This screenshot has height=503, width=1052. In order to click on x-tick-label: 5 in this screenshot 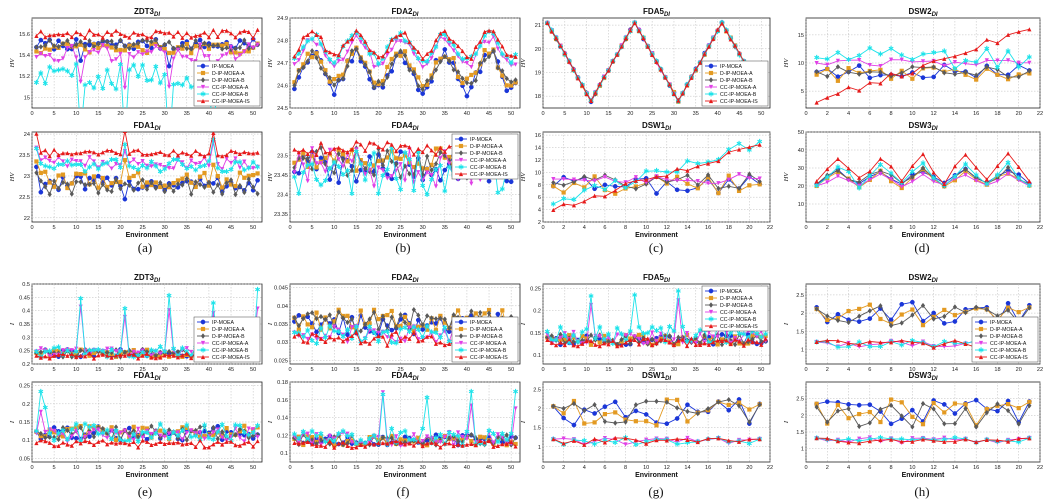, I will do `click(54, 468)`.